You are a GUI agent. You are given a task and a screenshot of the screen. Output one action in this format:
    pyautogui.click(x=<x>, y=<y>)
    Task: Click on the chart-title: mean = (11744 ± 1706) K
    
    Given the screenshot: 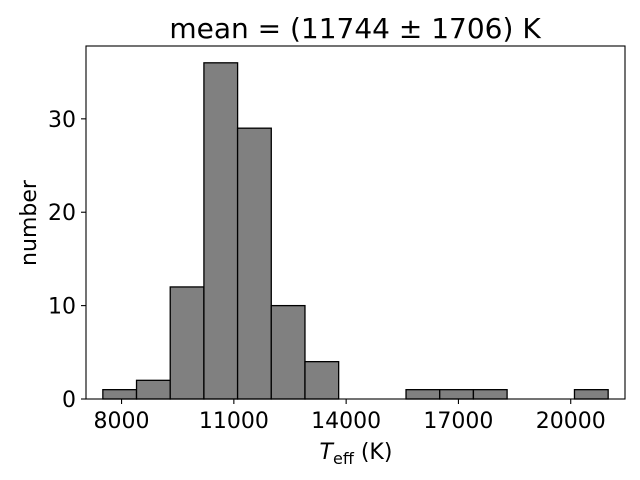 What is the action you would take?
    pyautogui.click(x=355, y=28)
    